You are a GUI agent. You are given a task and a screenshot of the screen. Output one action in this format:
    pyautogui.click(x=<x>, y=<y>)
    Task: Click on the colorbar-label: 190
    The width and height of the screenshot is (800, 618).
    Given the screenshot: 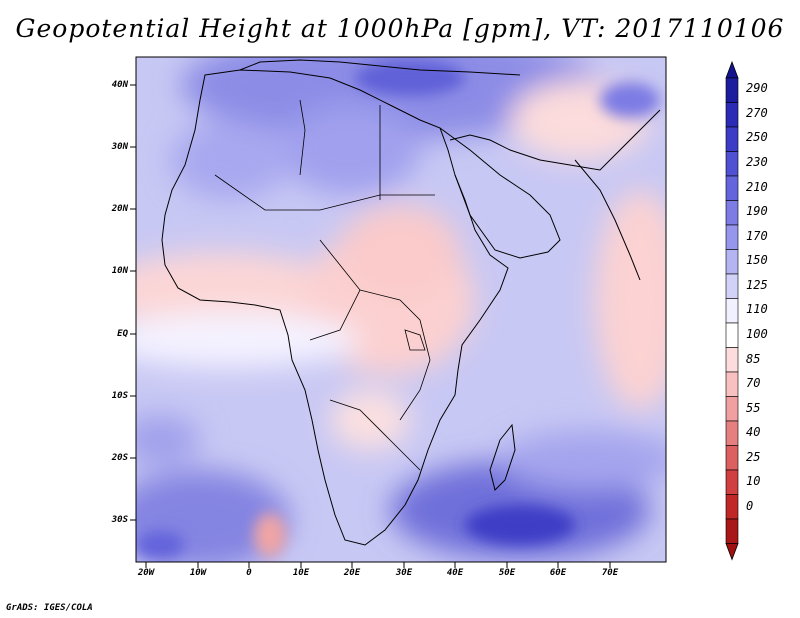 What is the action you would take?
    pyautogui.click(x=757, y=211)
    